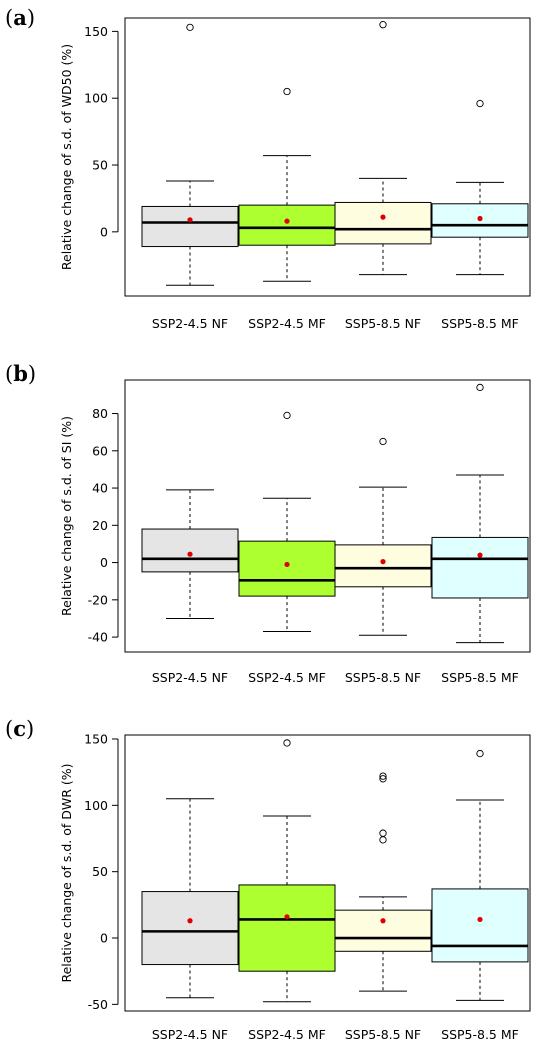  What do you see at coordinates (100, 413) in the screenshot?
I see `y-tick-label: 80` at bounding box center [100, 413].